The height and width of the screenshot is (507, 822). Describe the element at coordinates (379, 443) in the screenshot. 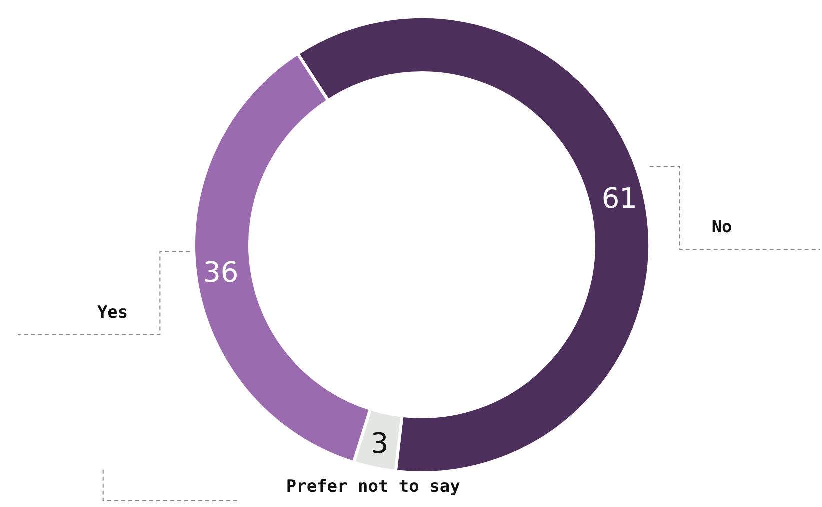

I see `data-label: 3` at that location.